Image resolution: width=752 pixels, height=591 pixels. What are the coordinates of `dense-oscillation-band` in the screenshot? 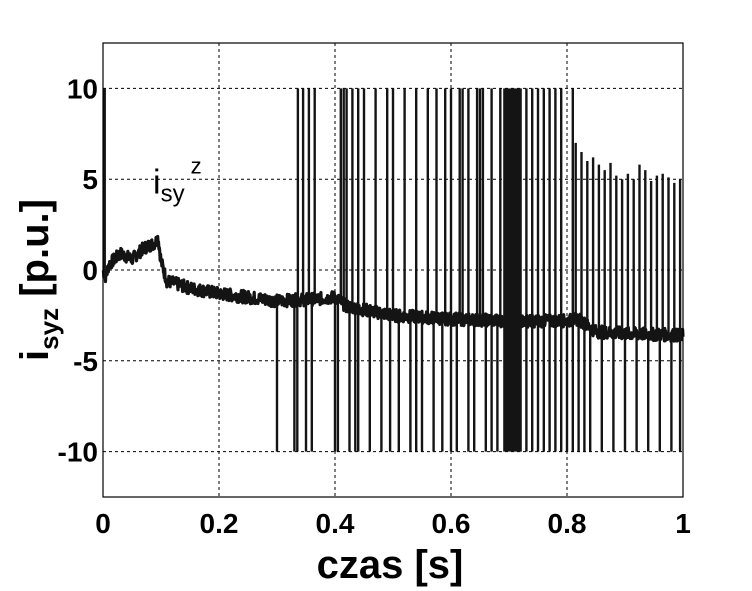 It's located at (512, 270).